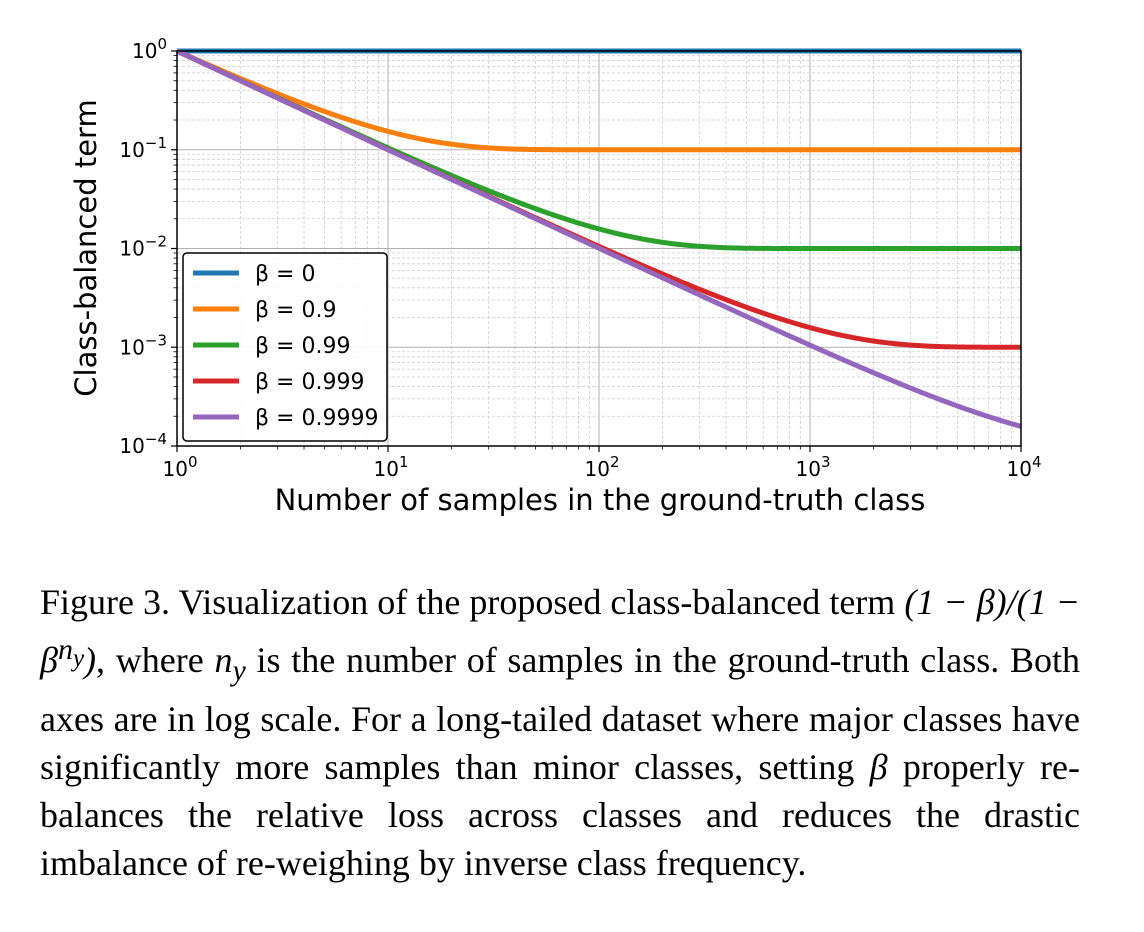 The width and height of the screenshot is (1144, 932). I want to click on caption-var-beta: β, so click(878, 767).